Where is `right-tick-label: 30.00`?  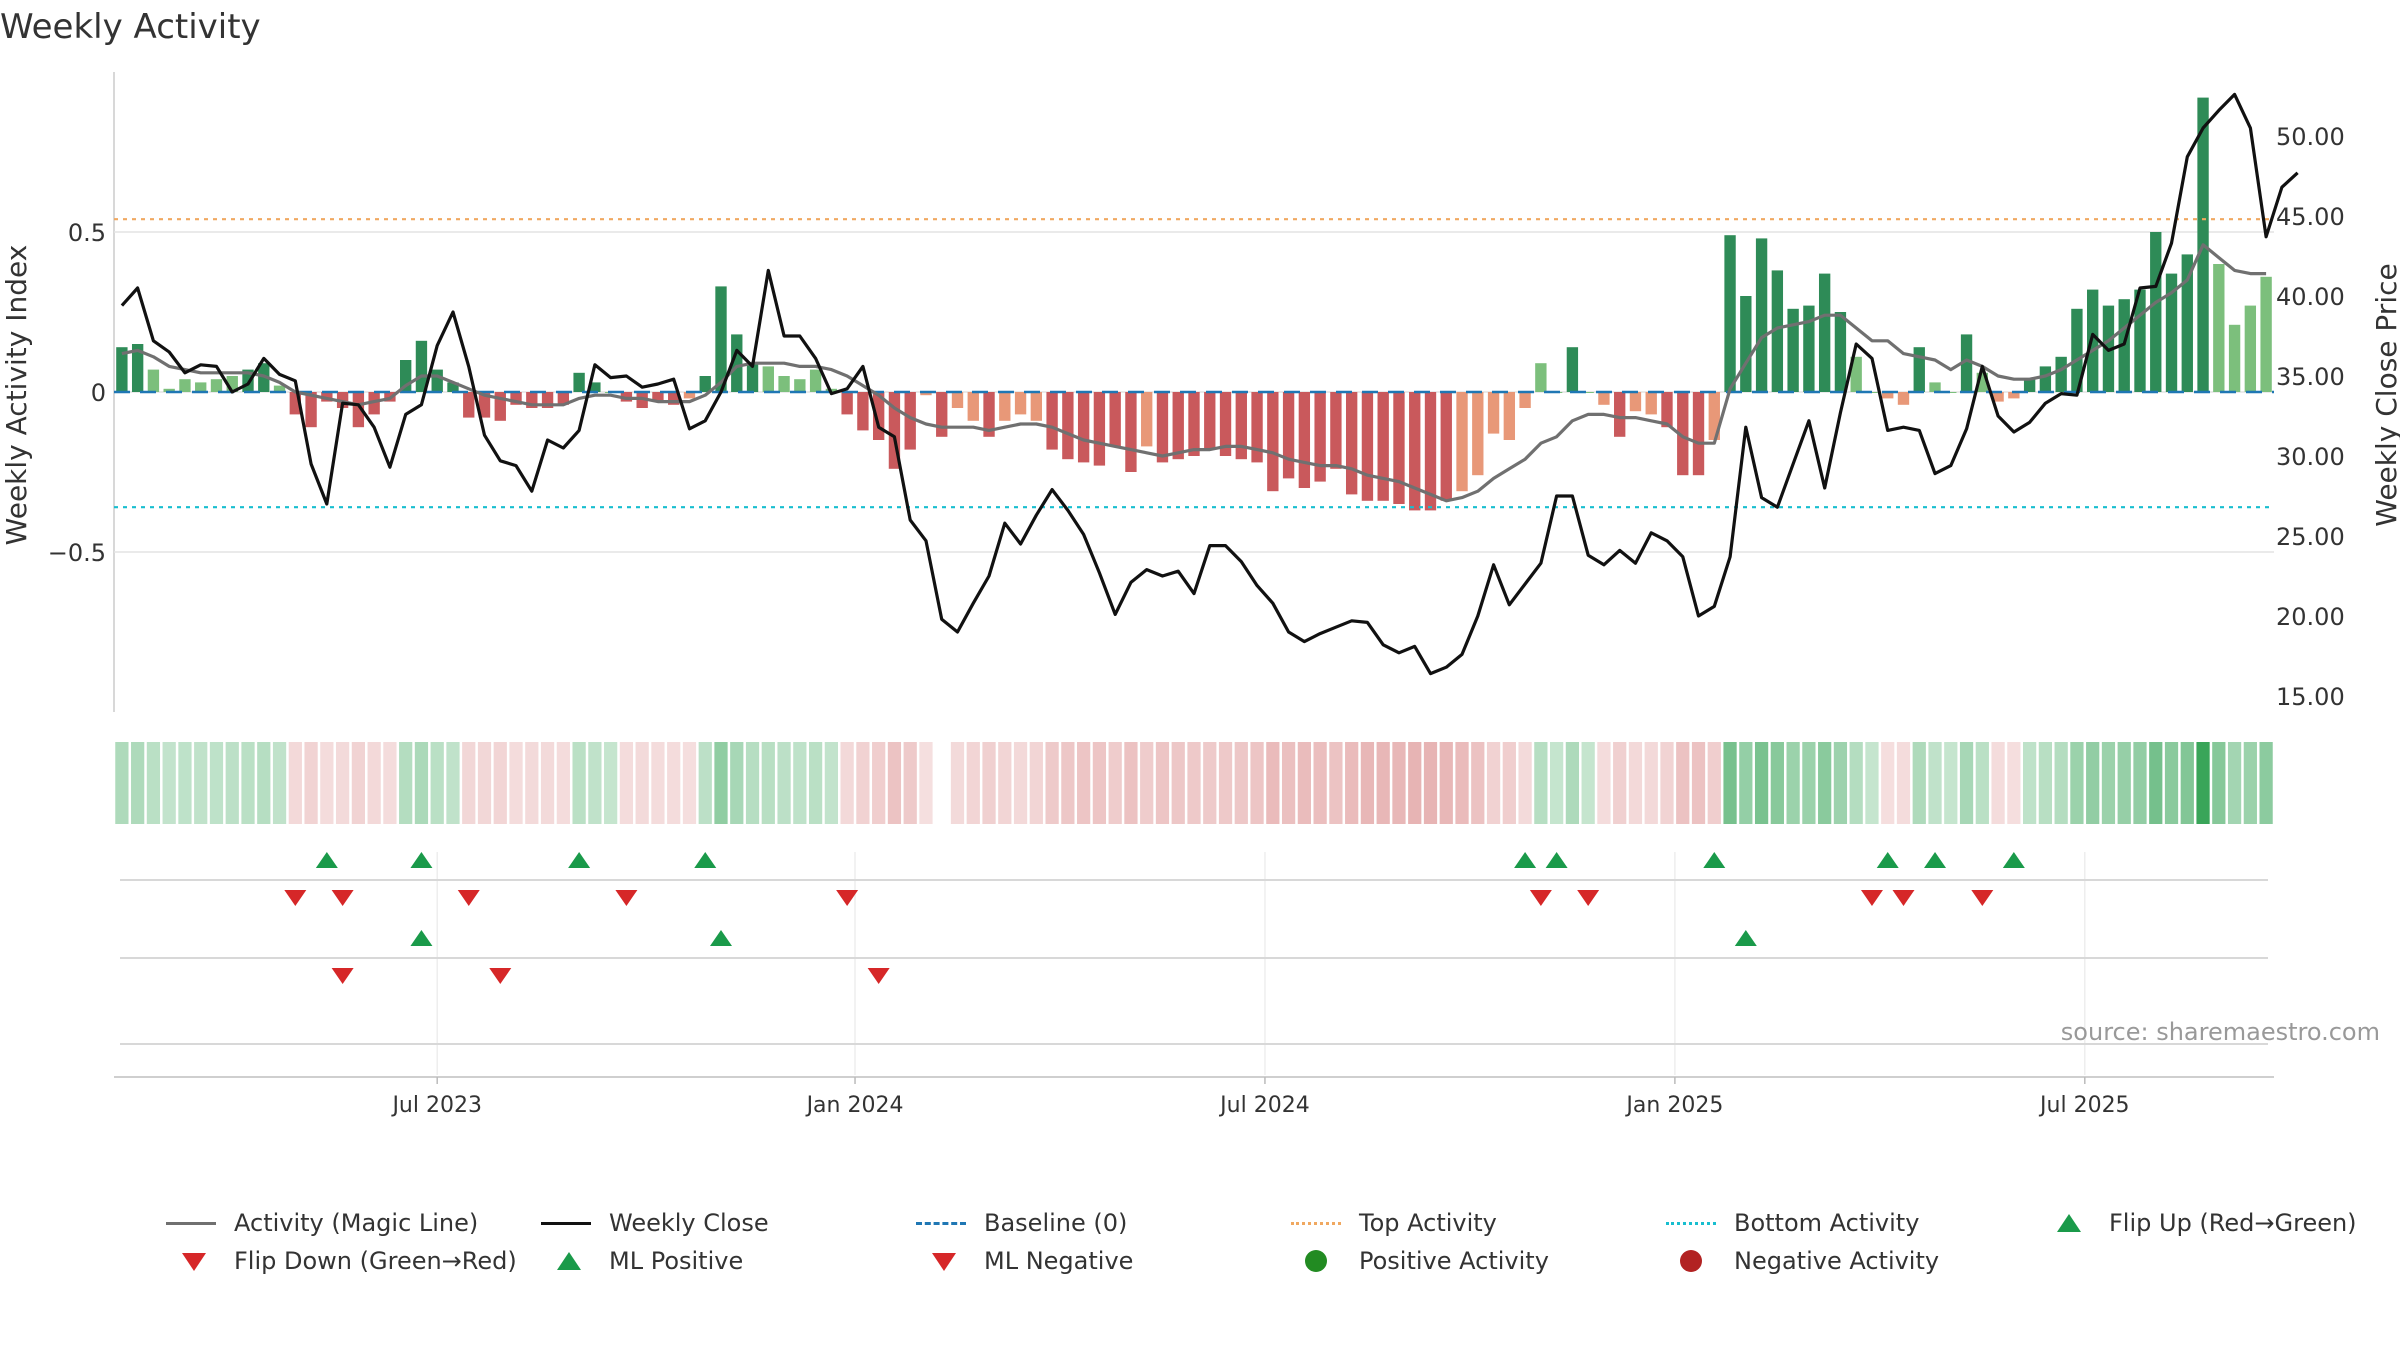 right-tick-label: 30.00 is located at coordinates (2310, 457).